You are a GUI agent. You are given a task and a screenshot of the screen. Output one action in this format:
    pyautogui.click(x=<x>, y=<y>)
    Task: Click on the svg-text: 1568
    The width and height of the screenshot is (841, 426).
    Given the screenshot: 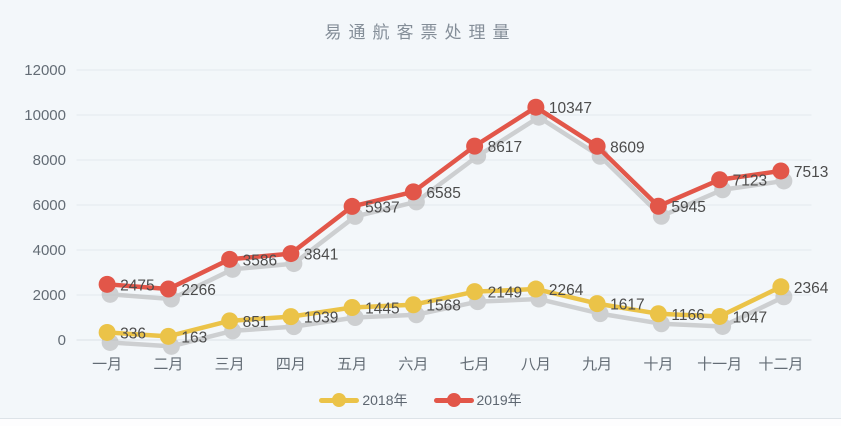 What is the action you would take?
    pyautogui.click(x=443, y=306)
    